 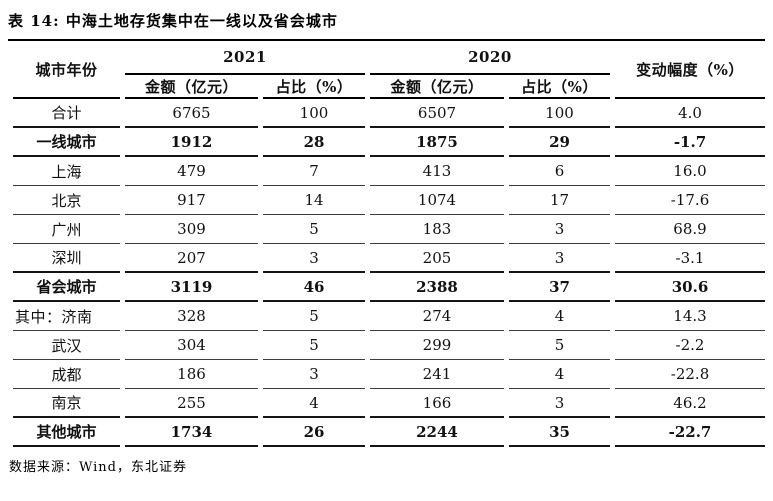 I want to click on cell-share-2021: 4, so click(x=314, y=403).